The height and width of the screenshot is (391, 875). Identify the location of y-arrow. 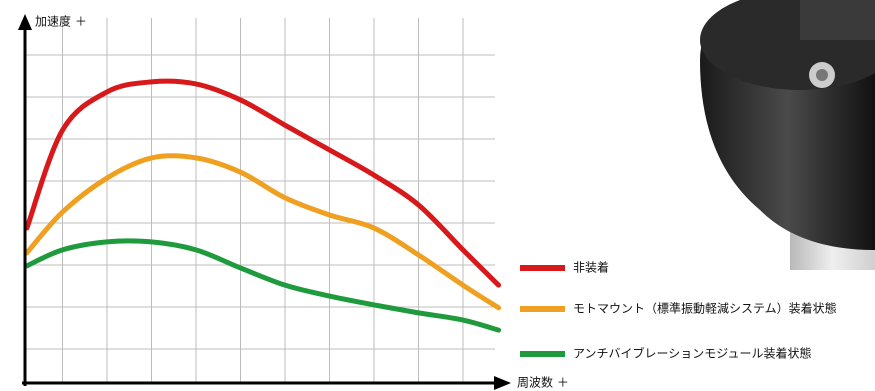
(25, 22).